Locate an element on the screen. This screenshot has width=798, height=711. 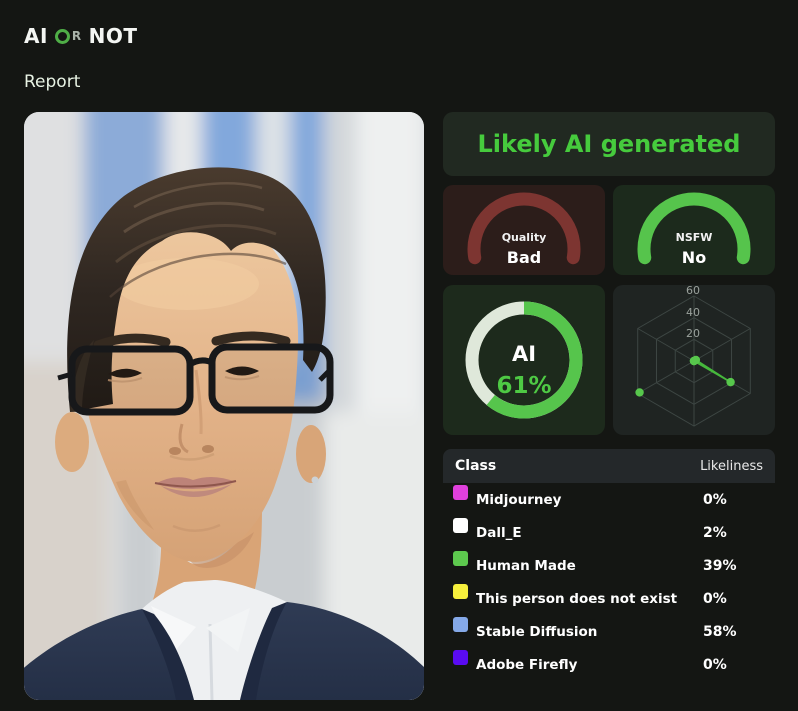
gauges-row: Quality Bad NSFW No is located at coordinates (609, 230).